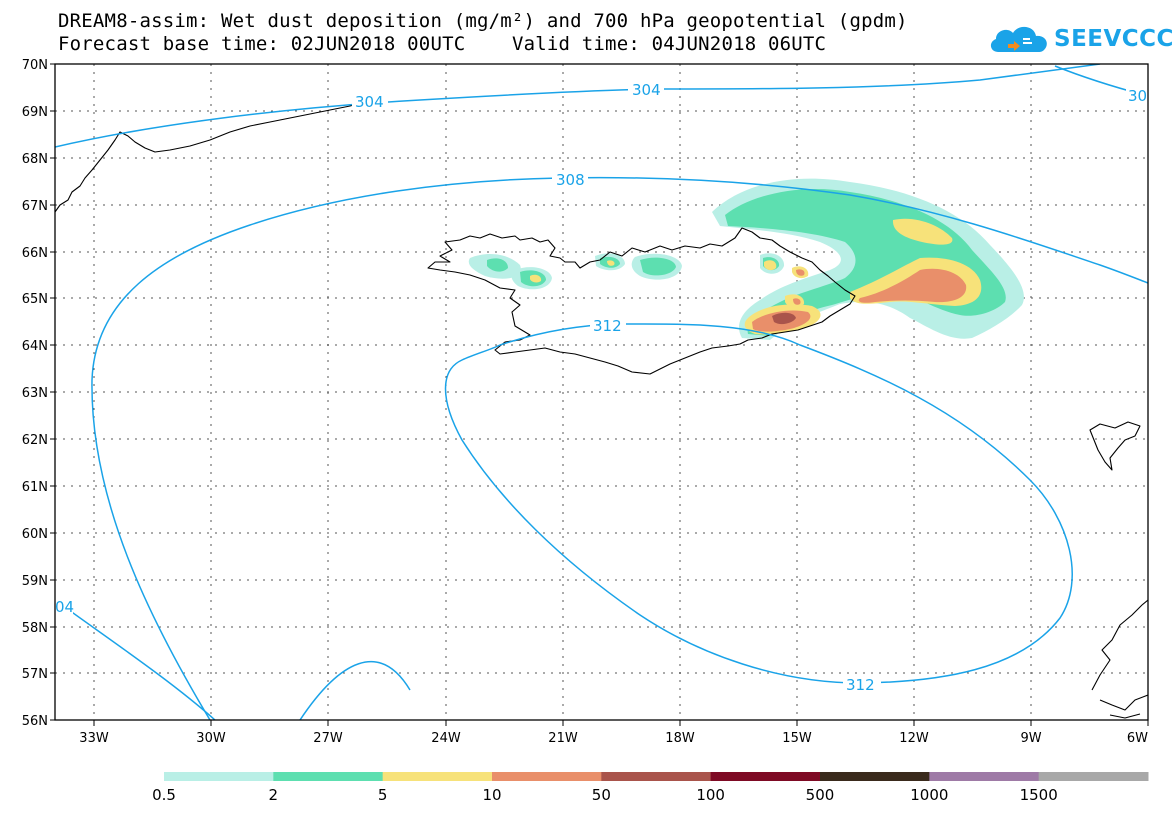 Image resolution: width=1175 pixels, height=815 pixels. I want to click on legend-label: 0.5, so click(164, 795).